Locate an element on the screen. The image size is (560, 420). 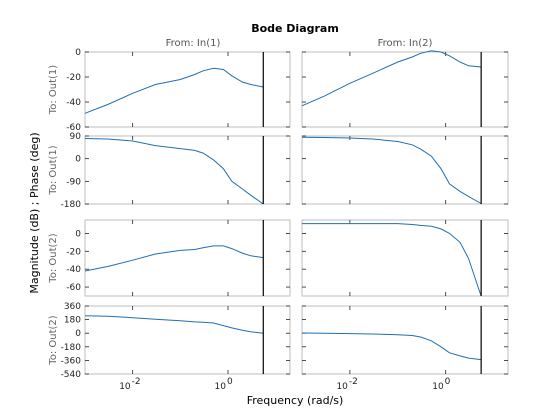
panel-r3-c2 is located at coordinates (405, 258).